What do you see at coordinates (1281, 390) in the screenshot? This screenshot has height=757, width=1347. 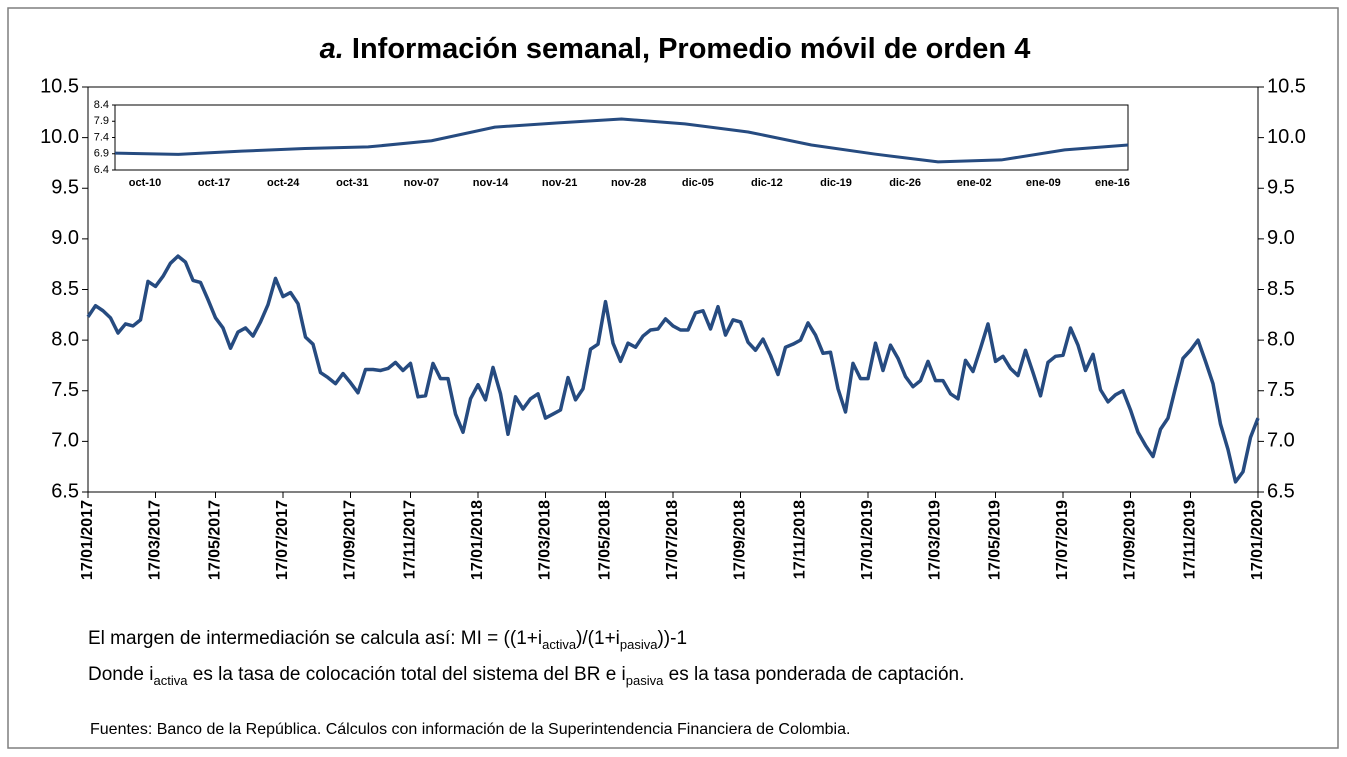 I see `y2-tick-label: 7.5` at bounding box center [1281, 390].